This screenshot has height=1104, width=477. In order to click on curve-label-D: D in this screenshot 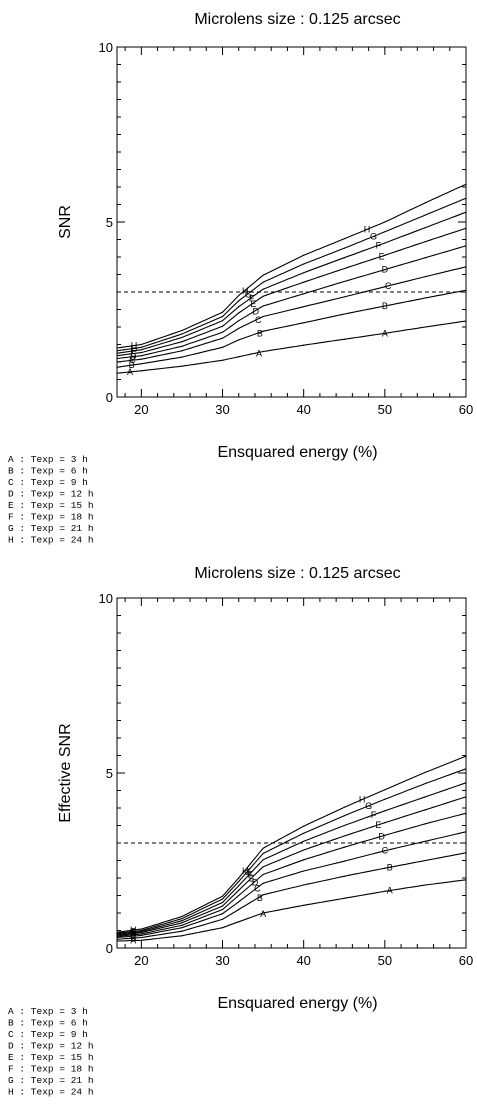, I will do `click(133, 935)`.